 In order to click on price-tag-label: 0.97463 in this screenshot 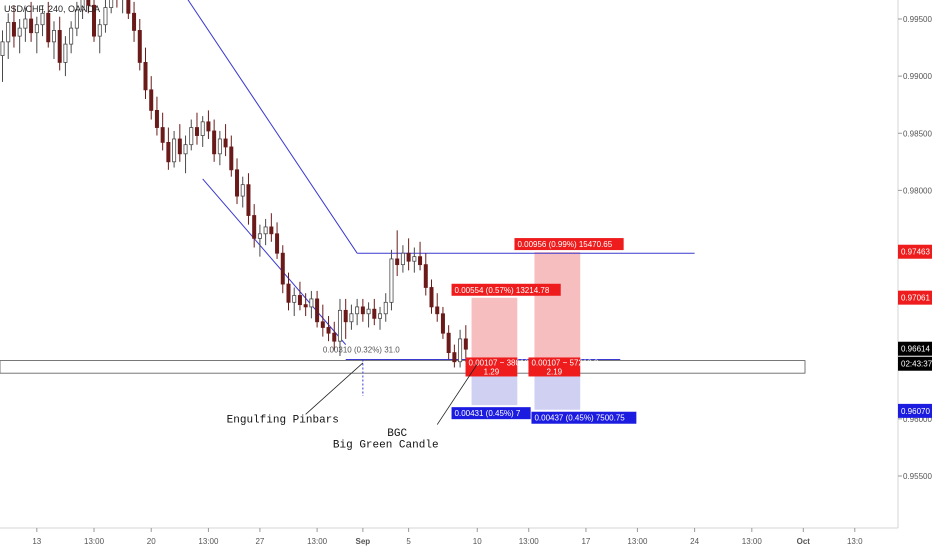, I will do `click(915, 252)`.